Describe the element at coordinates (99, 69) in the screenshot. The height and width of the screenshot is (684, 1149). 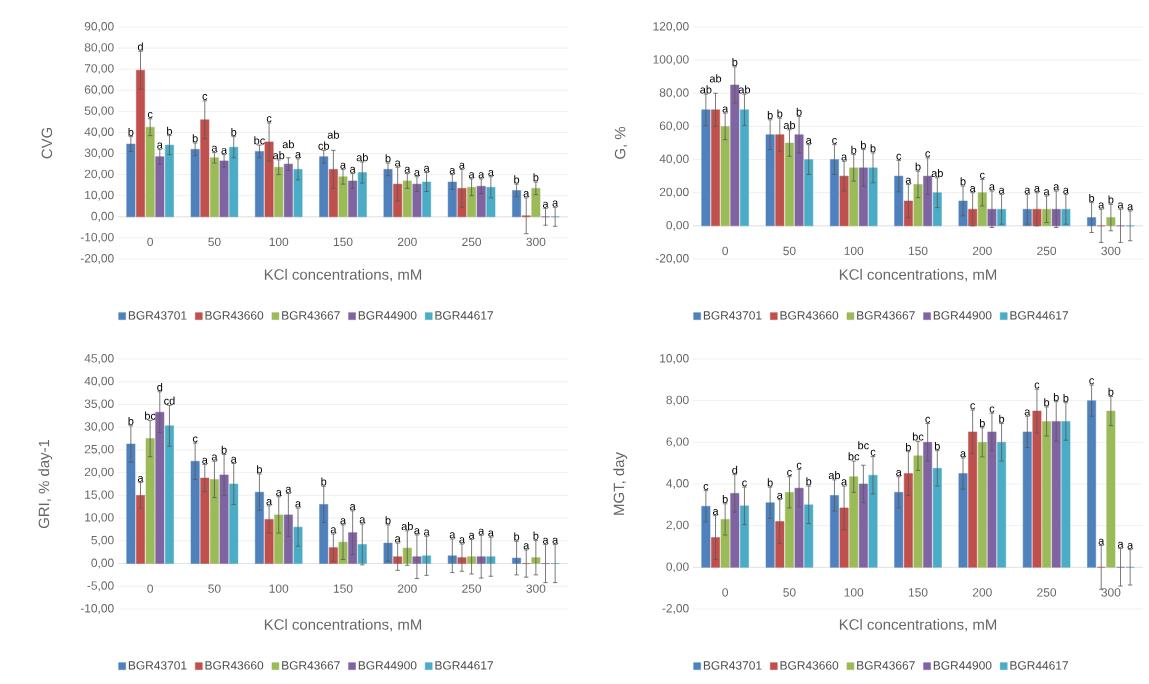
I see `y-tick-label: 70,00` at that location.